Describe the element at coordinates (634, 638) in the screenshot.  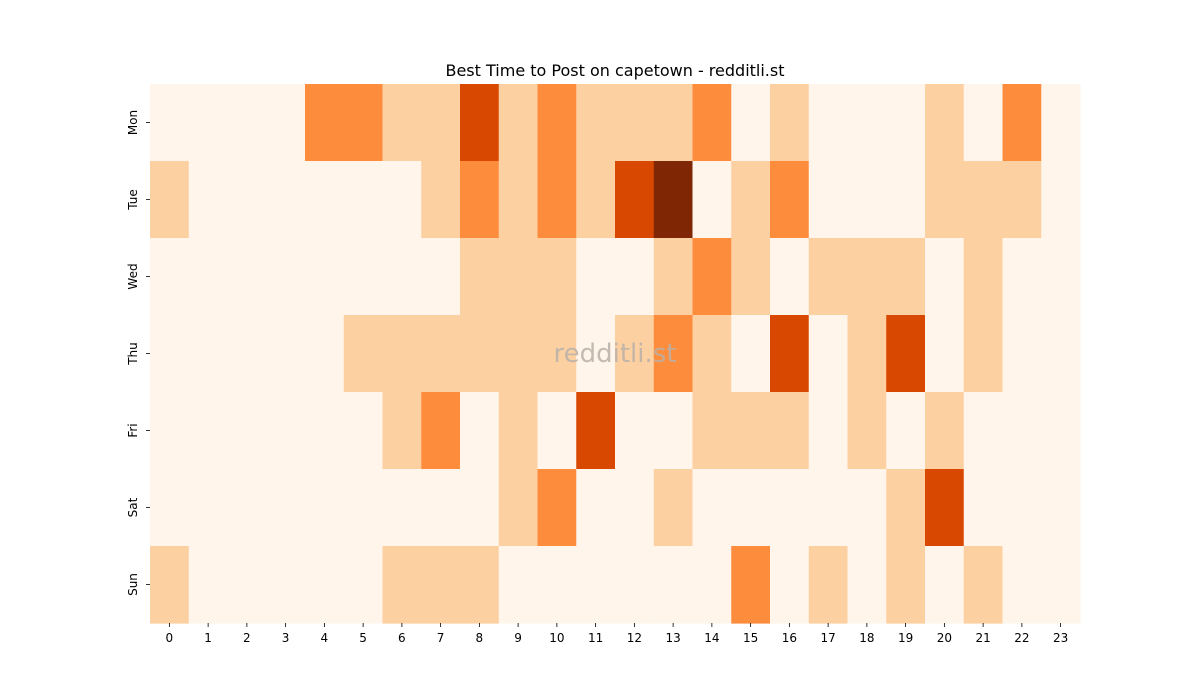
I see `x-tick-label-12: 12` at that location.